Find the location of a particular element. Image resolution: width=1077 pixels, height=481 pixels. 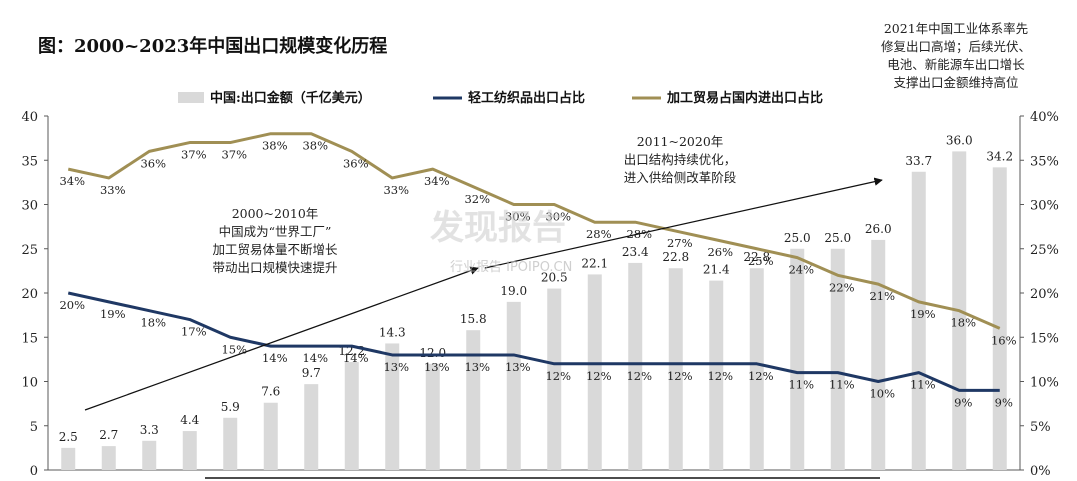

bar-2015 is located at coordinates (675, 369).